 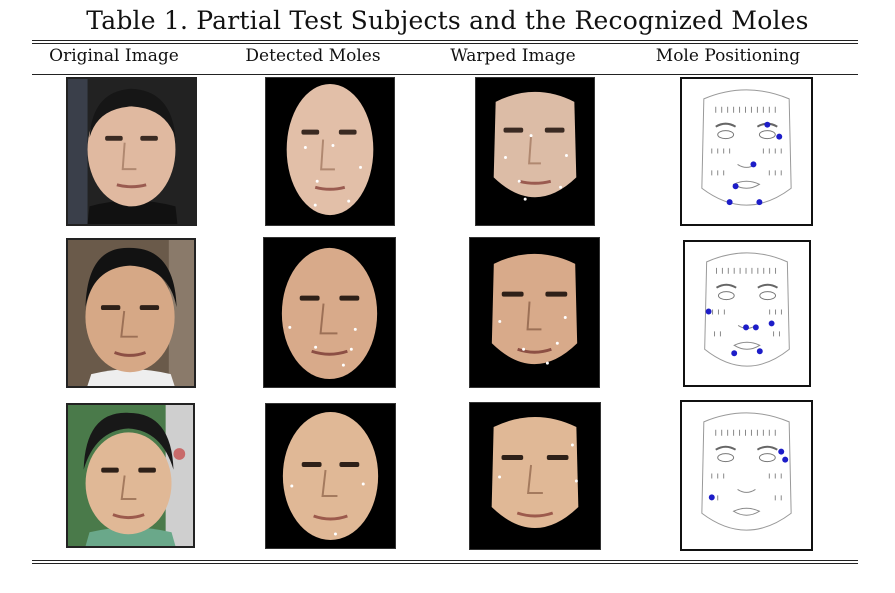 What do you see at coordinates (114, 56) in the screenshot?
I see `col-header-original: Original Image` at bounding box center [114, 56].